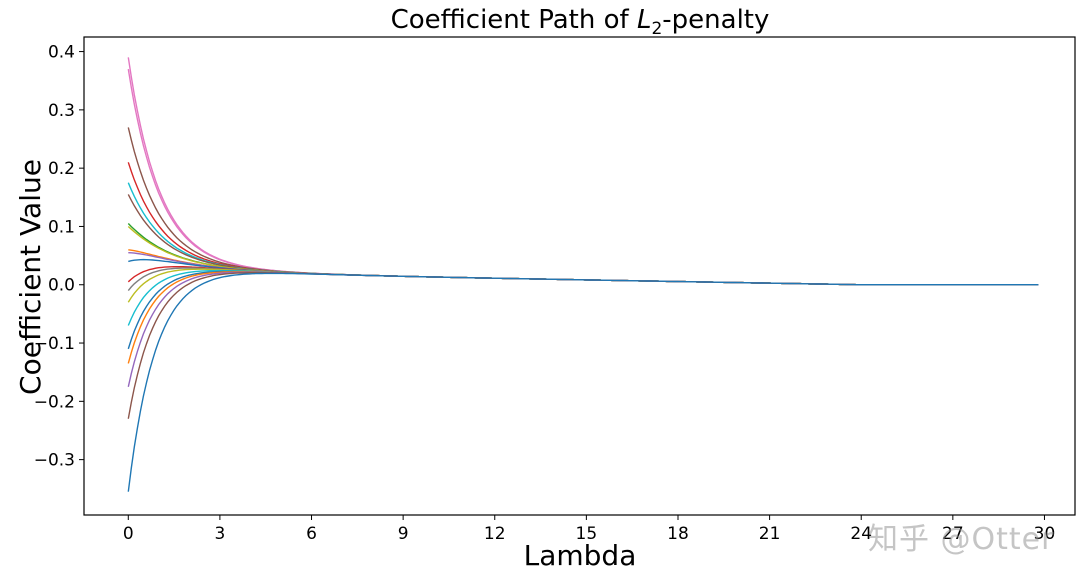 Image resolution: width=1080 pixels, height=575 pixels. I want to click on y-tick-label: −0.3, so click(54, 461).